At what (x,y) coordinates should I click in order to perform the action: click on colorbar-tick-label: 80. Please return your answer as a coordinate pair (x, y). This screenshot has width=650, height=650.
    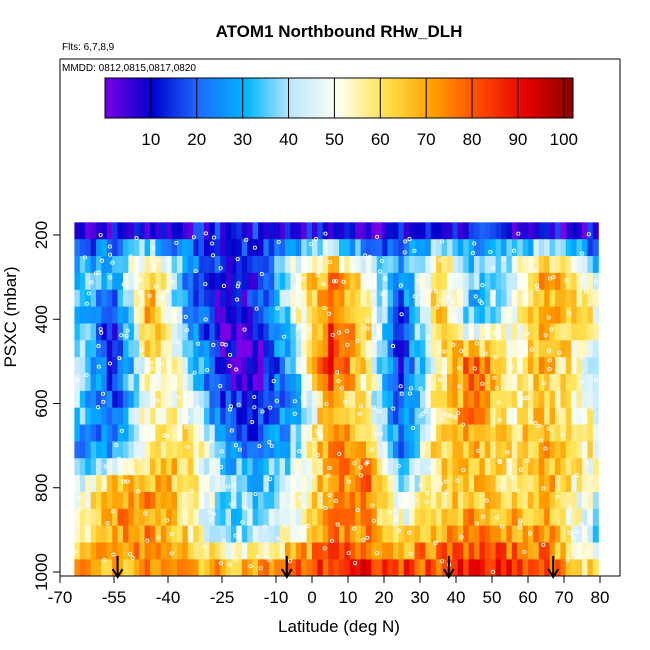
    Looking at the image, I should click on (472, 139).